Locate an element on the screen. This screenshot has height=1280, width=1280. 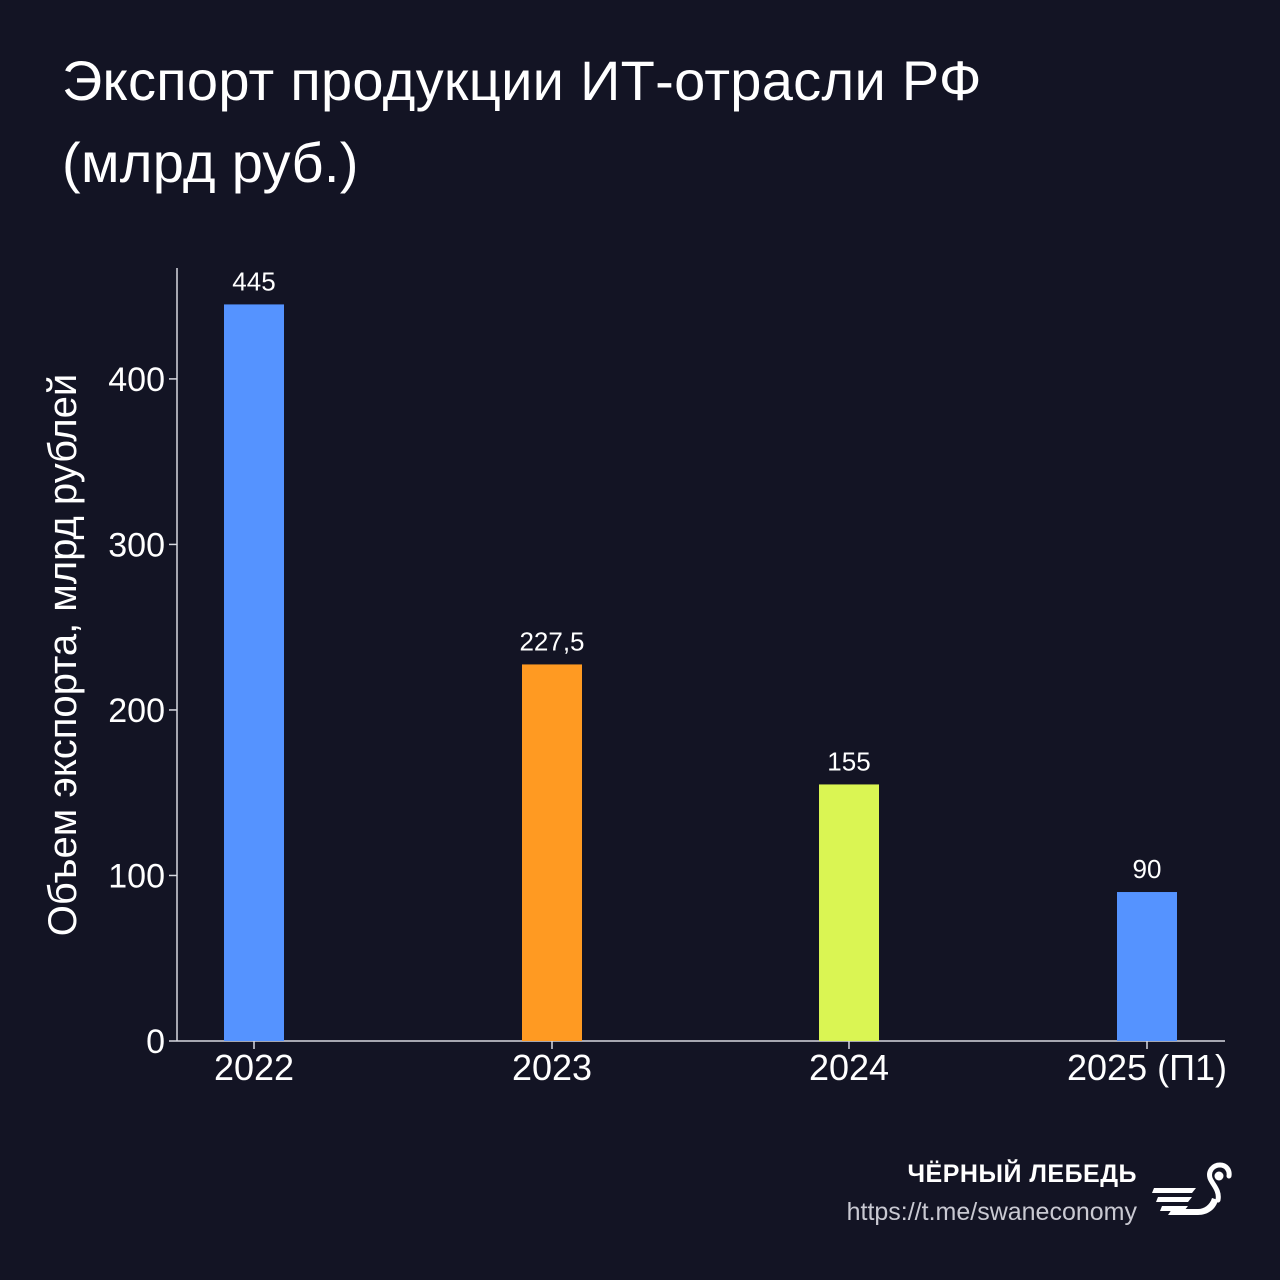
brand-name: ЧЁРНЫЙ ЛЕБЕДЬ is located at coordinates (1022, 1174).